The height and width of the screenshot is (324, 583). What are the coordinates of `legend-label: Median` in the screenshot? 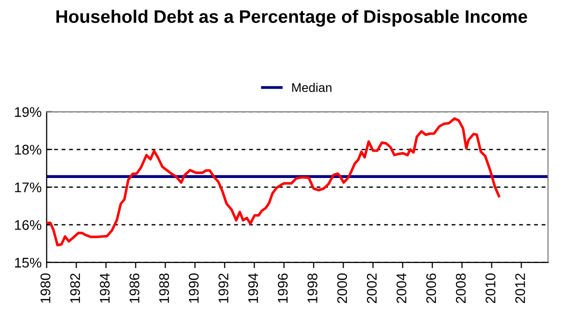 It's located at (312, 87).